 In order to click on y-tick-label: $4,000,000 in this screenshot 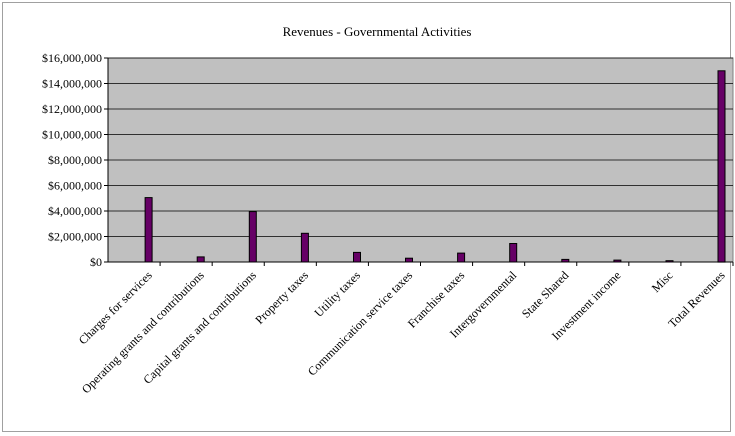, I will do `click(75, 211)`.